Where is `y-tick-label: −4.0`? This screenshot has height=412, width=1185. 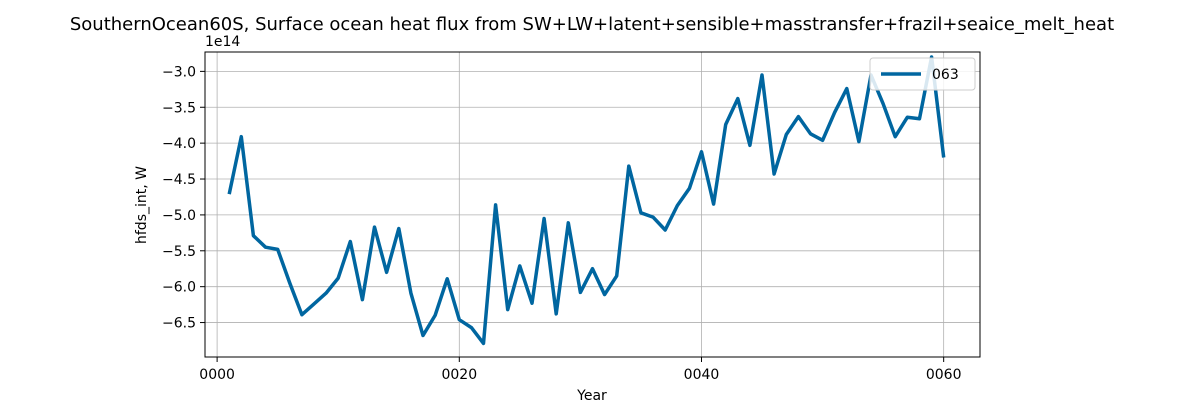 y-tick-label: −4.0 is located at coordinates (179, 144).